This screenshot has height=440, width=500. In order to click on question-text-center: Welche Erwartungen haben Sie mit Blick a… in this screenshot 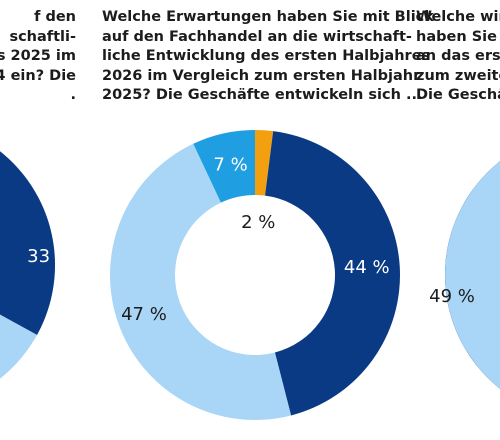, I will do `click(268, 56)`.